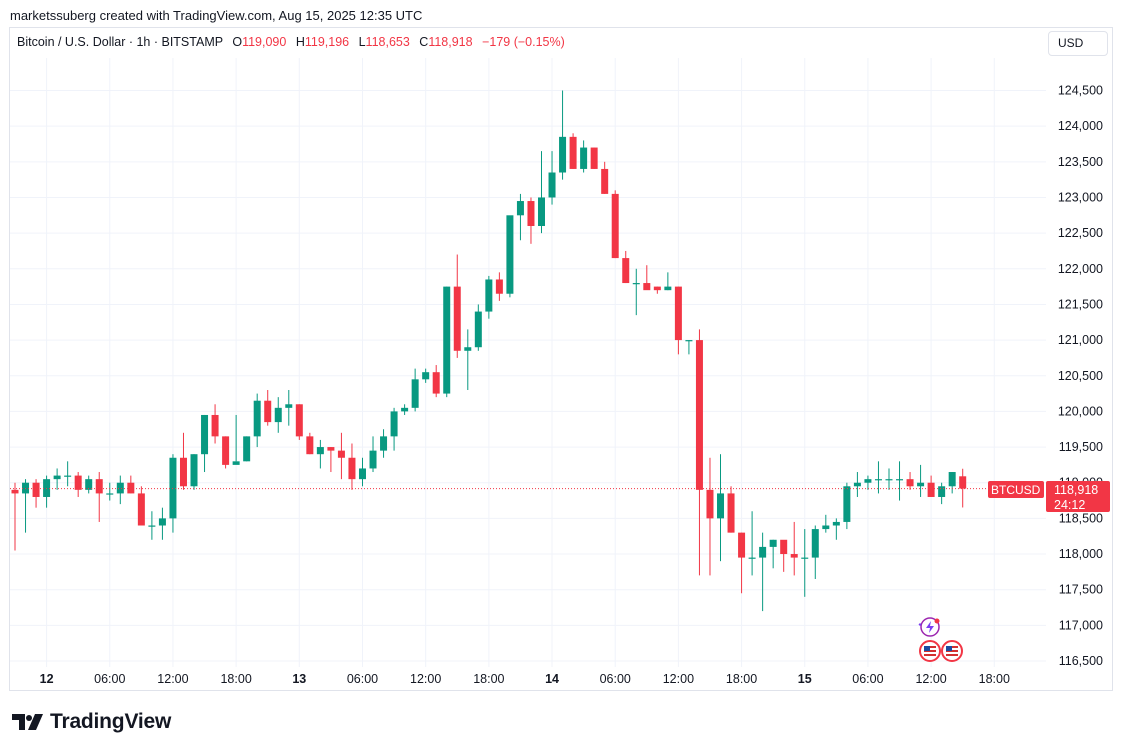 The width and height of the screenshot is (1123, 752). Describe the element at coordinates (387, 42) in the screenshot. I see `low-value: 118,653` at that location.